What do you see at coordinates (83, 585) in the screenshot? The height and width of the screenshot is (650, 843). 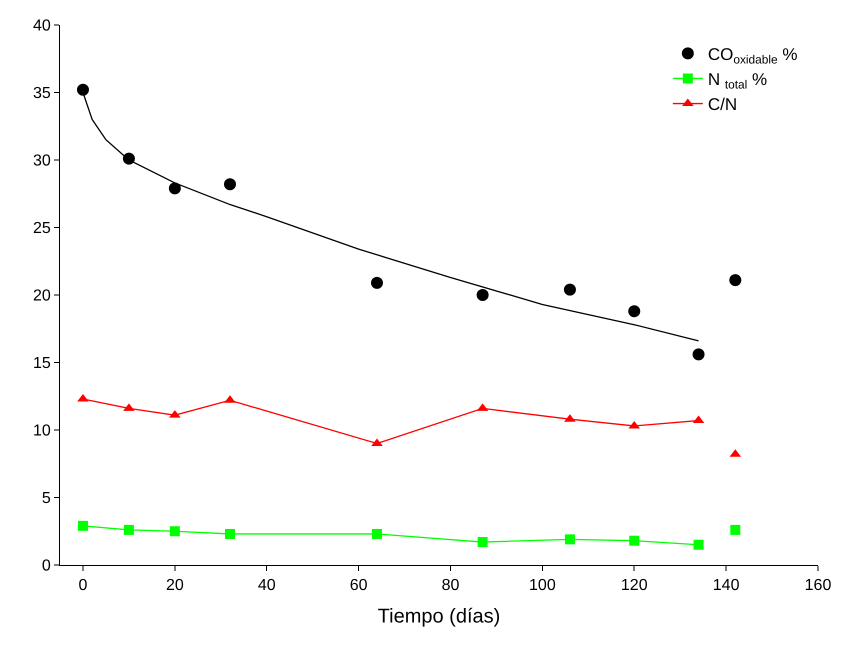 I see `x-tick-label: 0` at bounding box center [83, 585].